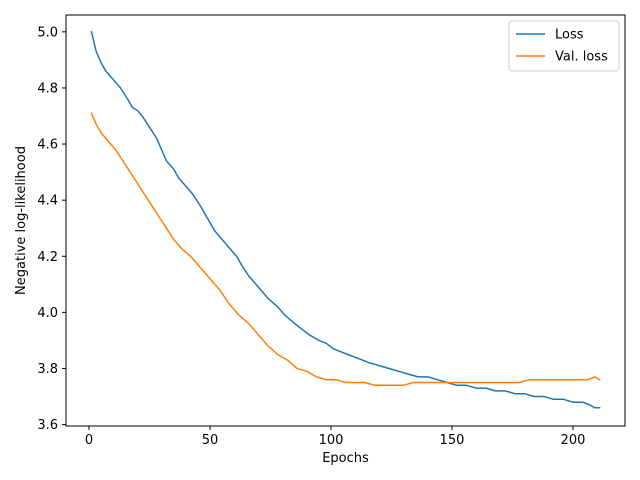 The width and height of the screenshot is (640, 480). Describe the element at coordinates (47, 145) in the screenshot. I see `y-tick-label: 4.6` at that location.